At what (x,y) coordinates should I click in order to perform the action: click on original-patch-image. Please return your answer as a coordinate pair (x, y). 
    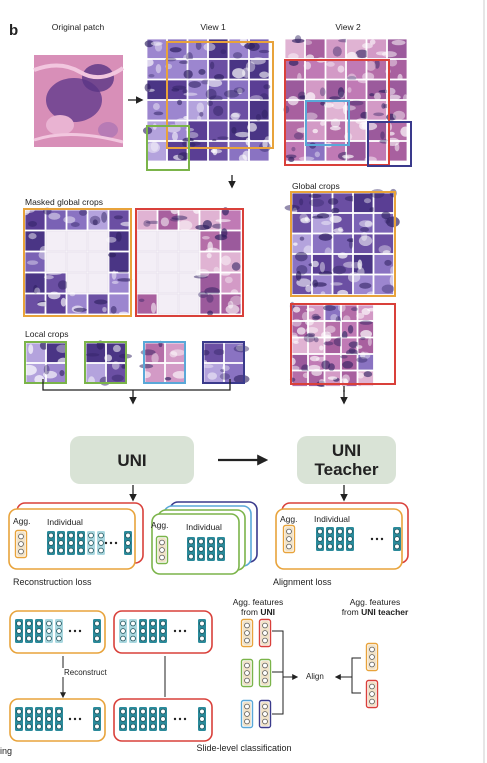
    Looking at the image, I should click on (79, 101).